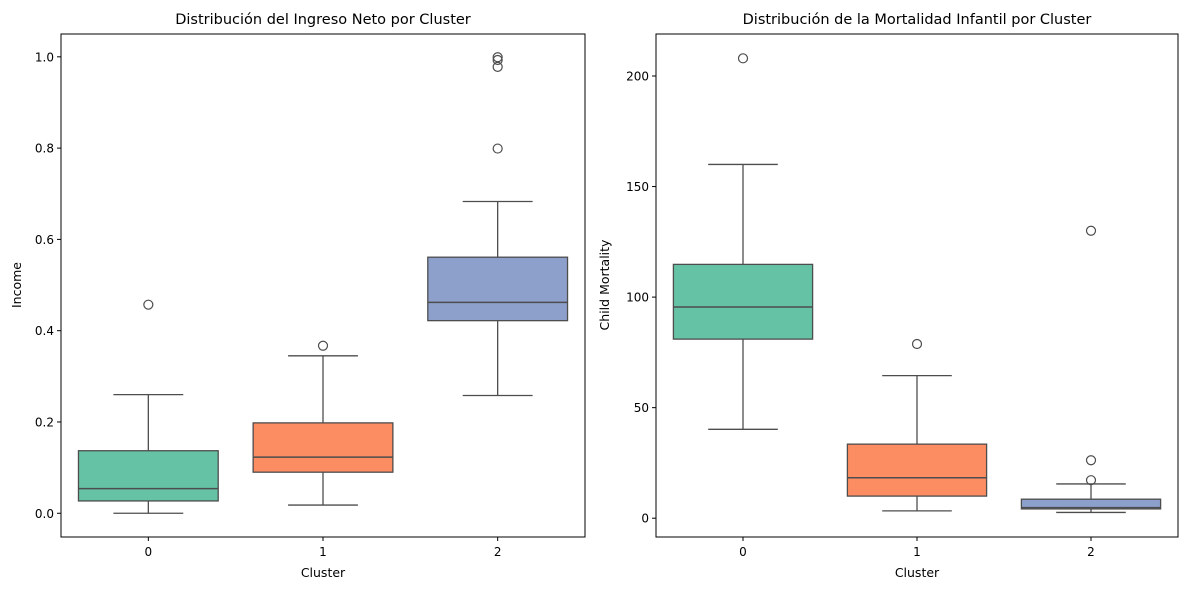  Describe the element at coordinates (44, 149) in the screenshot. I see `income-y-tick-label: 0.8` at that location.